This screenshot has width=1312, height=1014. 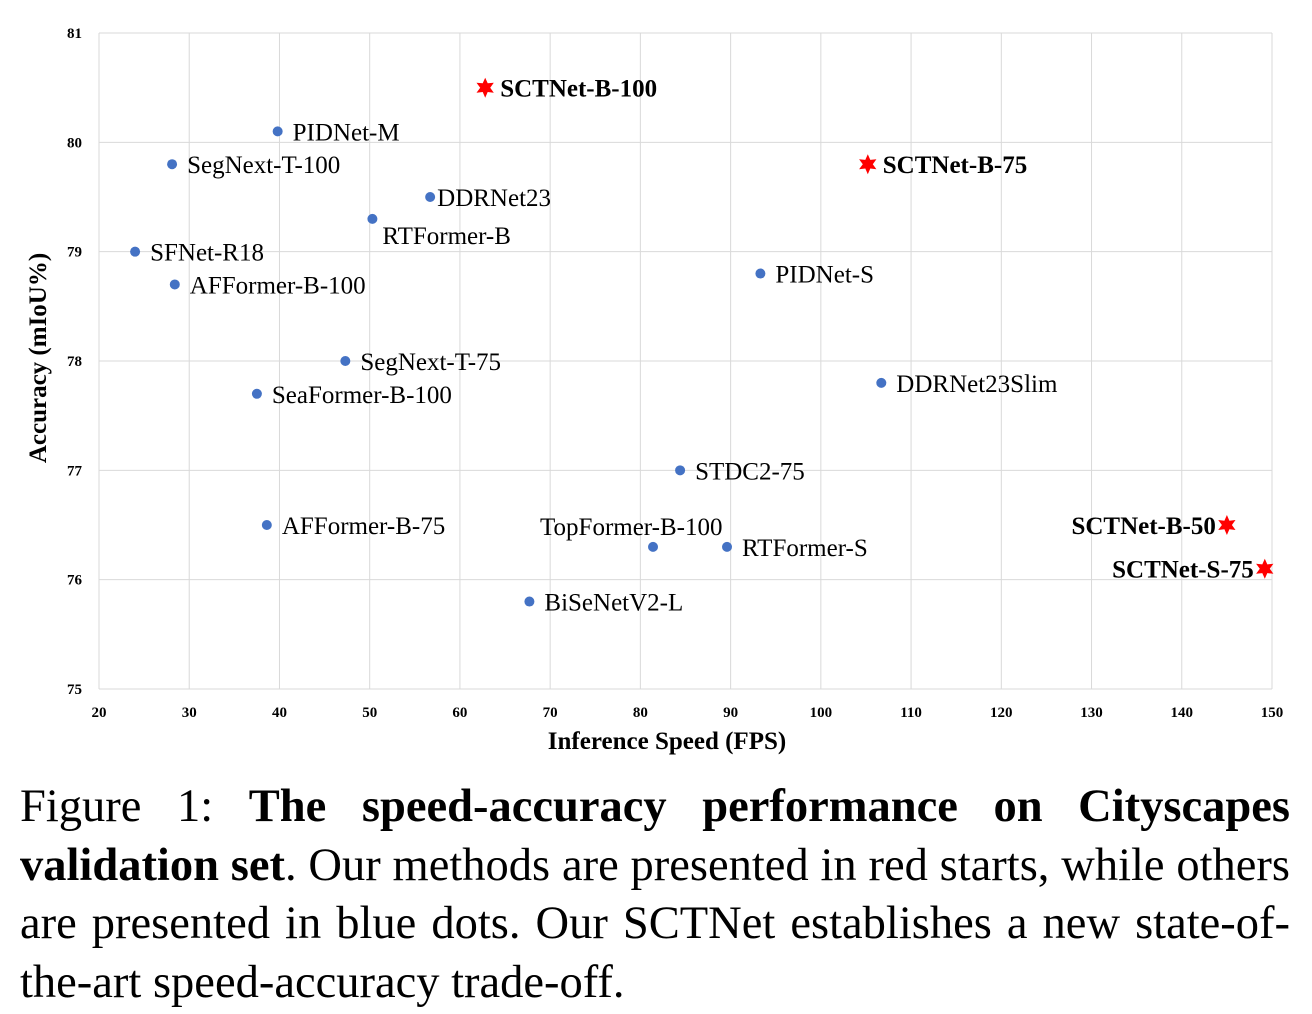 What do you see at coordinates (369, 713) in the screenshot?
I see `x-tick-label: 50` at bounding box center [369, 713].